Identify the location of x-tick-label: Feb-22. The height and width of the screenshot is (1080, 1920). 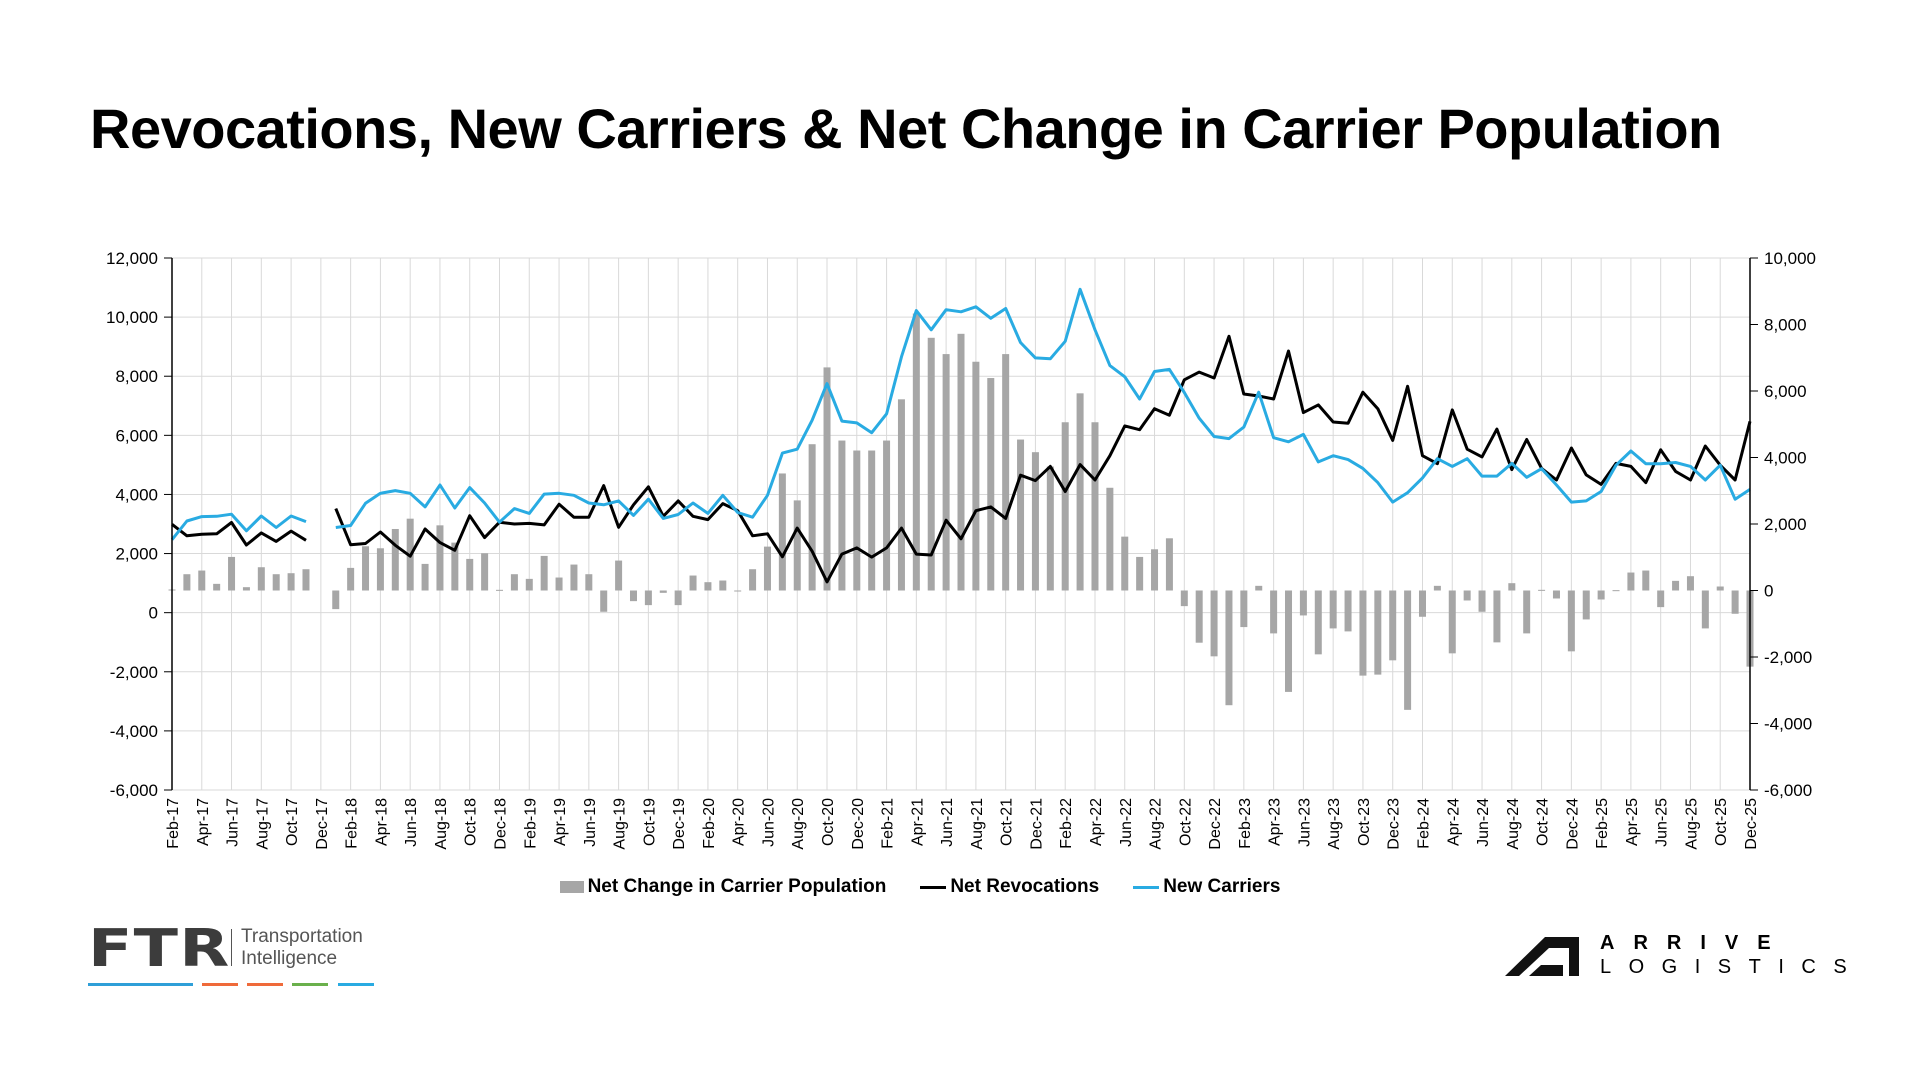
(1066, 823).